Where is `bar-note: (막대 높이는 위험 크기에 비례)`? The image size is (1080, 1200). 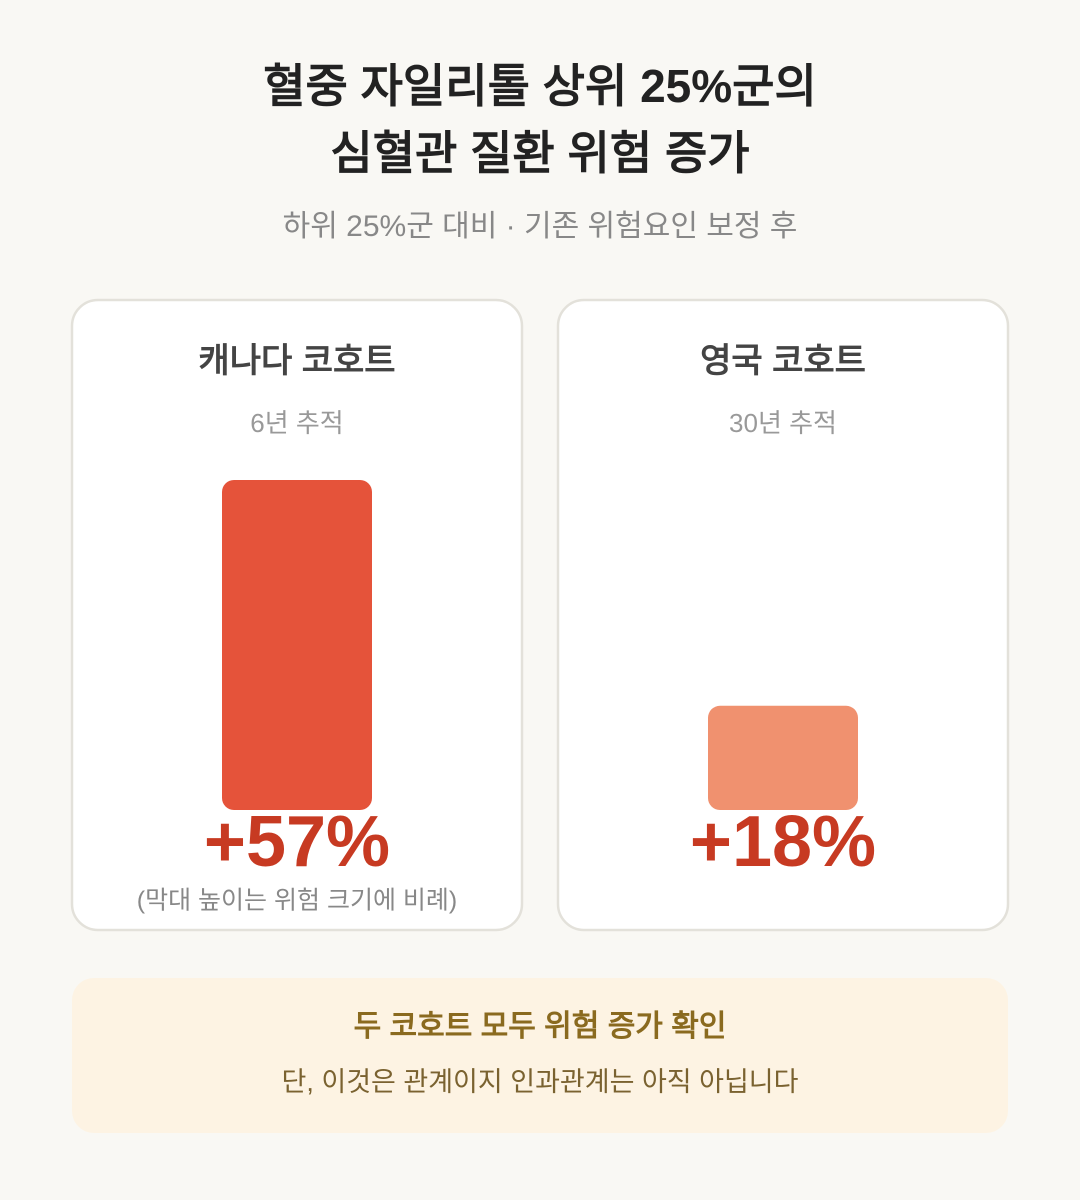
bar-note: (막대 높이는 위험 크기에 비례) is located at coordinates (297, 901).